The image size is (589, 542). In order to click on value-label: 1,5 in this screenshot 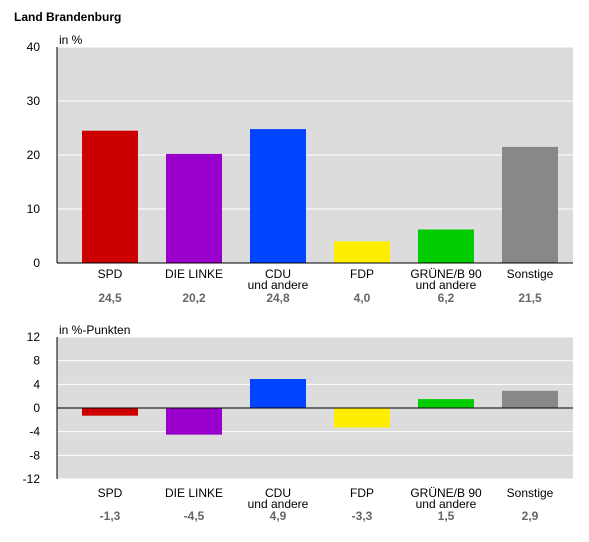, I will do `click(446, 516)`.